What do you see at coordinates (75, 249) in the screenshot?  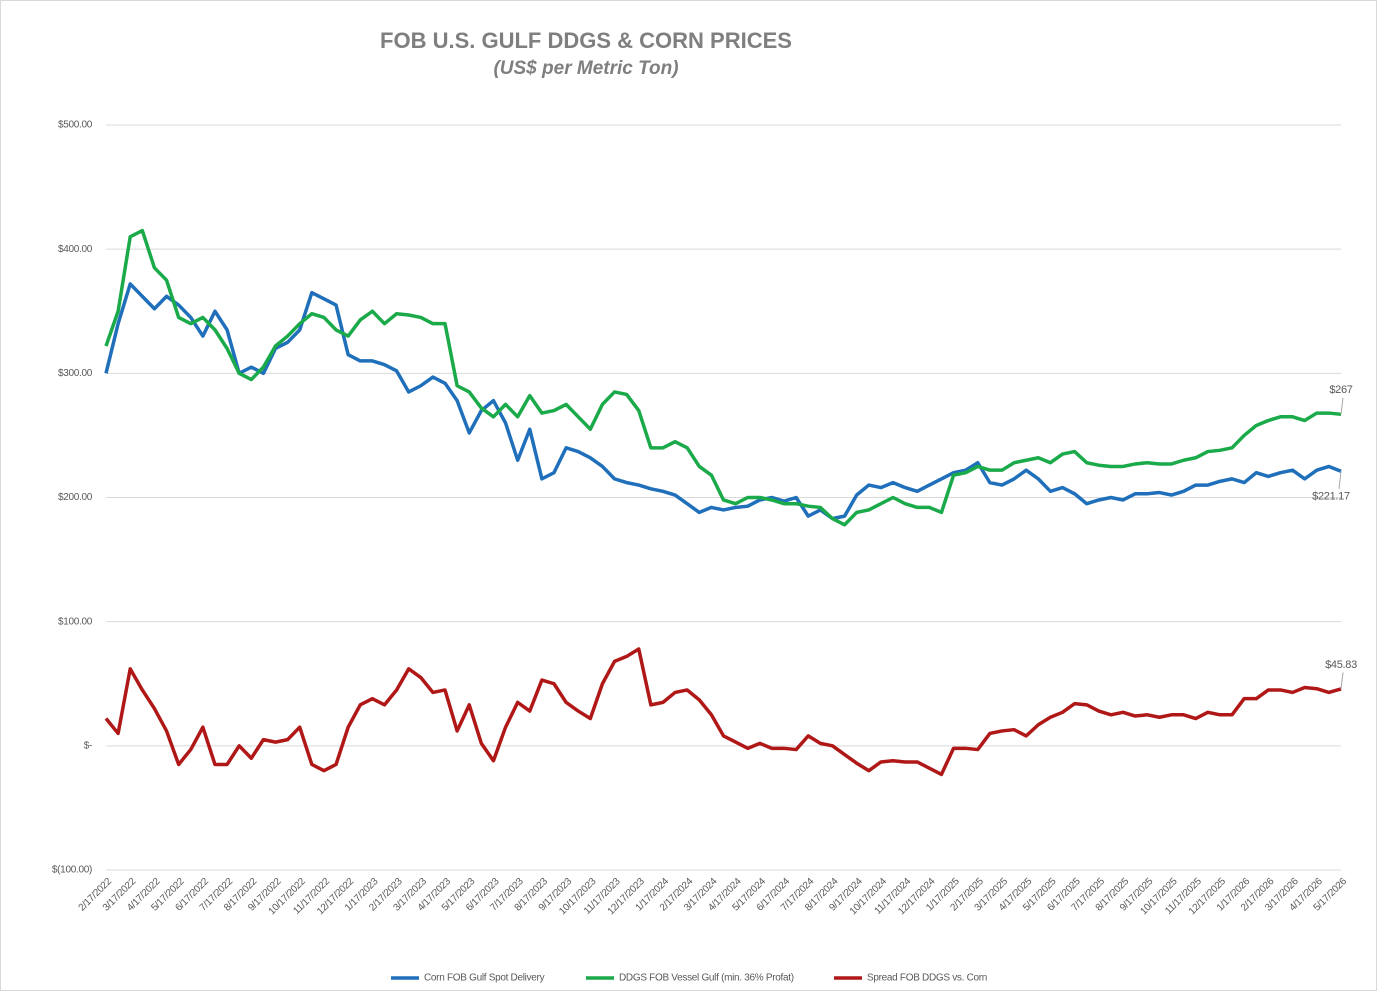 I see `y-tick-label: $400.00` at bounding box center [75, 249].